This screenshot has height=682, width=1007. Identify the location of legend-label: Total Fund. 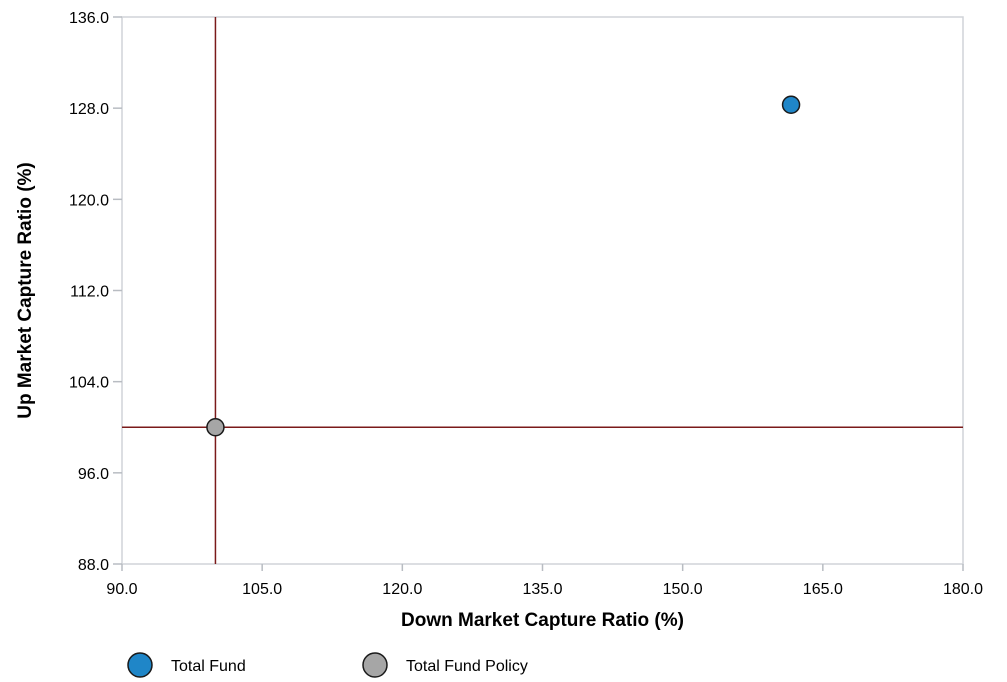
(208, 666).